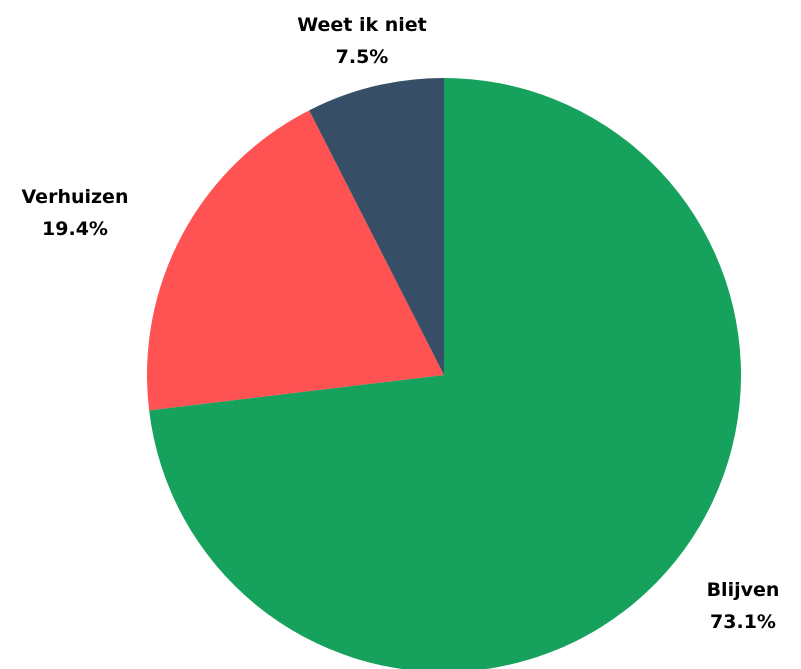 This screenshot has width=801, height=669. Describe the element at coordinates (376, 226) in the screenshot. I see `pie-slice-weet-ik-niet` at that location.